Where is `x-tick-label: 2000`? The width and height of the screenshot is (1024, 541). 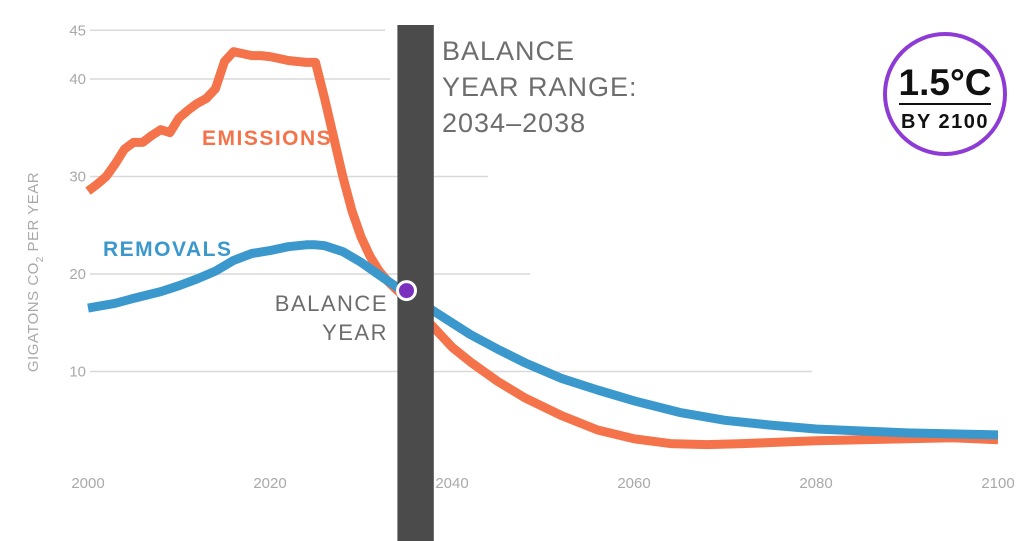 x-tick-label: 2000 is located at coordinates (87, 483).